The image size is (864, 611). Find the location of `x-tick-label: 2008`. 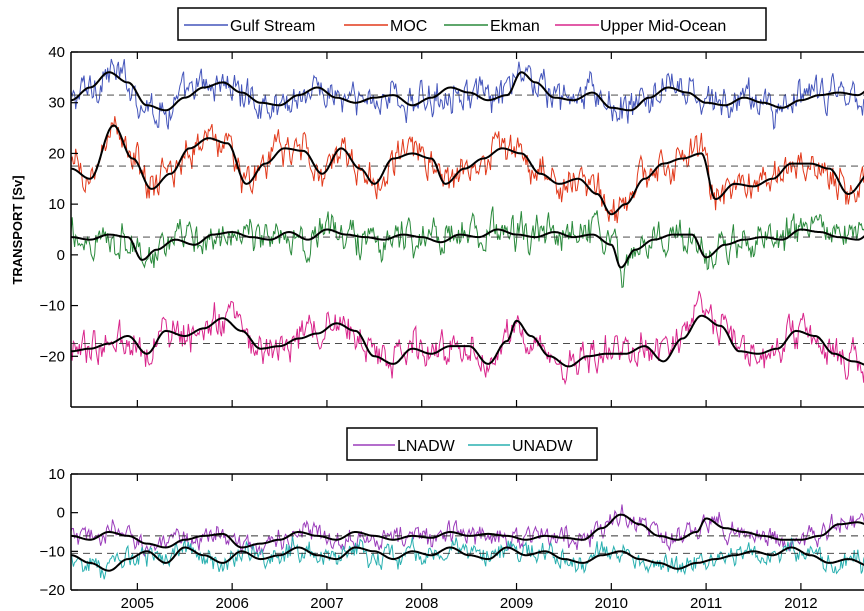

x-tick-label: 2008 is located at coordinates (421, 603).